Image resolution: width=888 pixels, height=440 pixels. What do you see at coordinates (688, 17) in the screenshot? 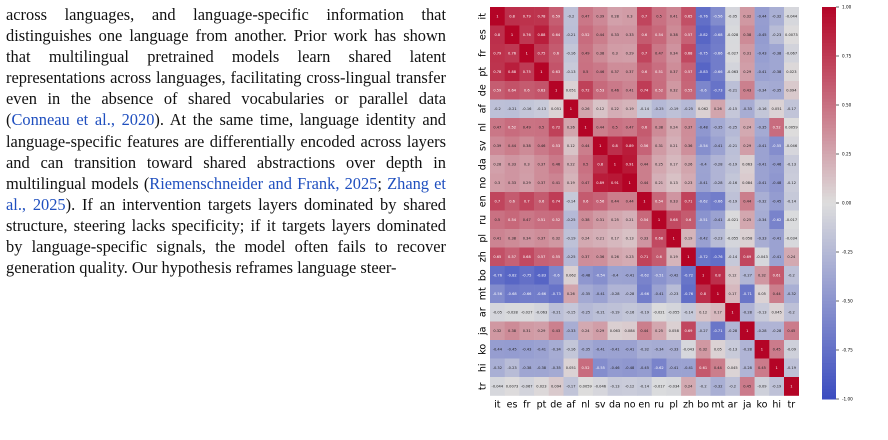
I see `cell-value-label: 0.65` at bounding box center [688, 17].